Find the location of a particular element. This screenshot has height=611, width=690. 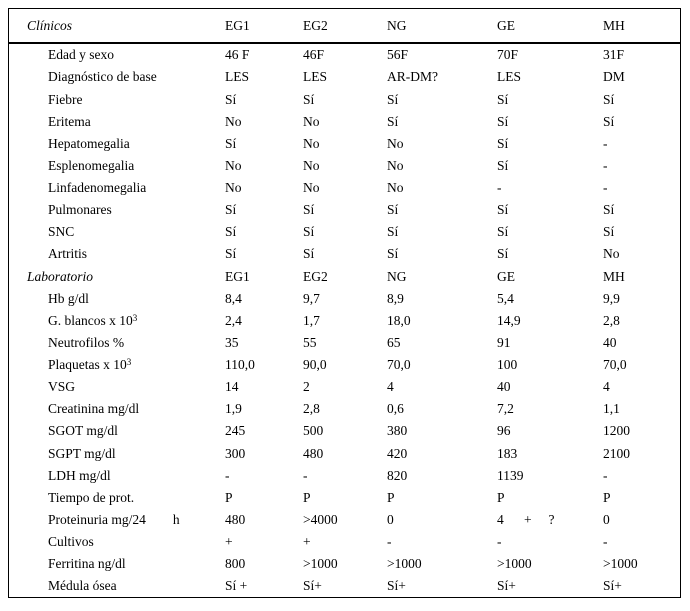

cell-value: Sí + is located at coordinates (236, 586).